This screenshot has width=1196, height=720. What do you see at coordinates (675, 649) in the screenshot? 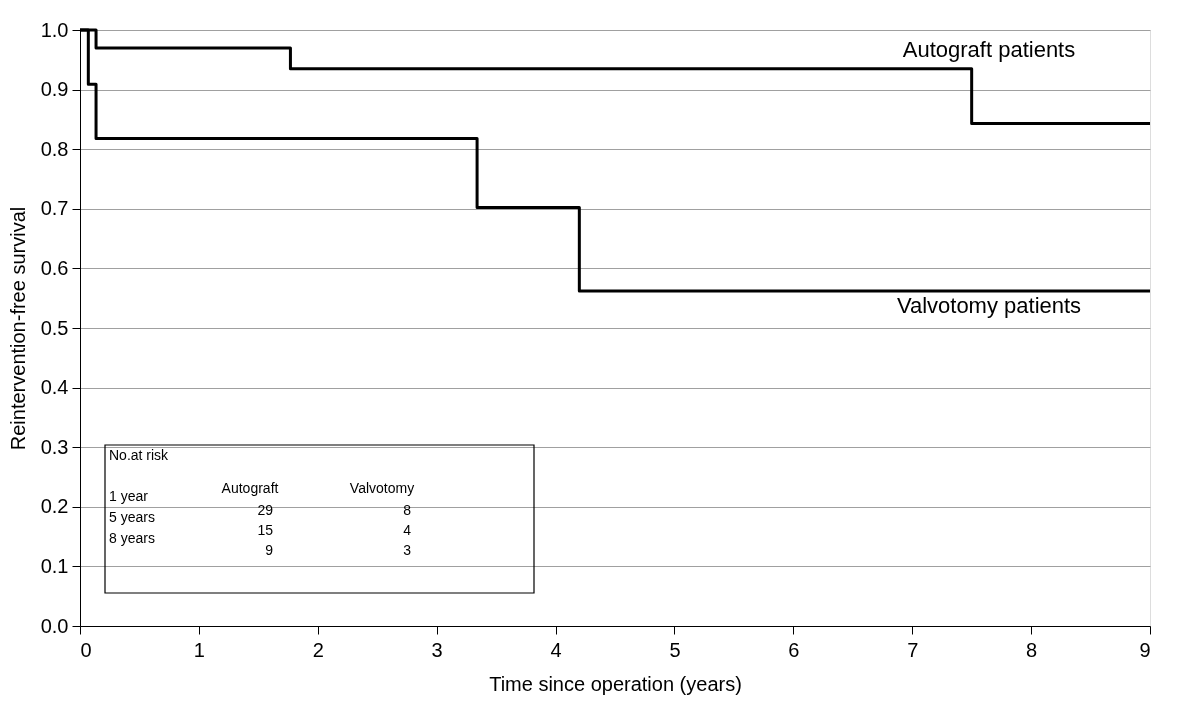
I see `x-tick-label: 5` at bounding box center [675, 649].